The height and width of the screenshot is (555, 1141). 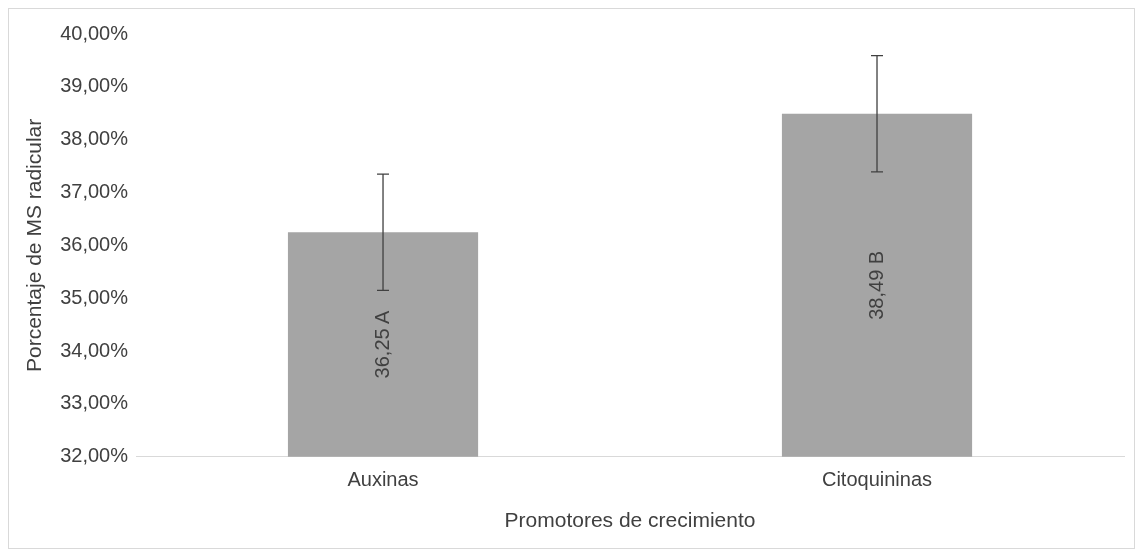 I want to click on y-tick-label: 36,00%, so click(x=94, y=243).